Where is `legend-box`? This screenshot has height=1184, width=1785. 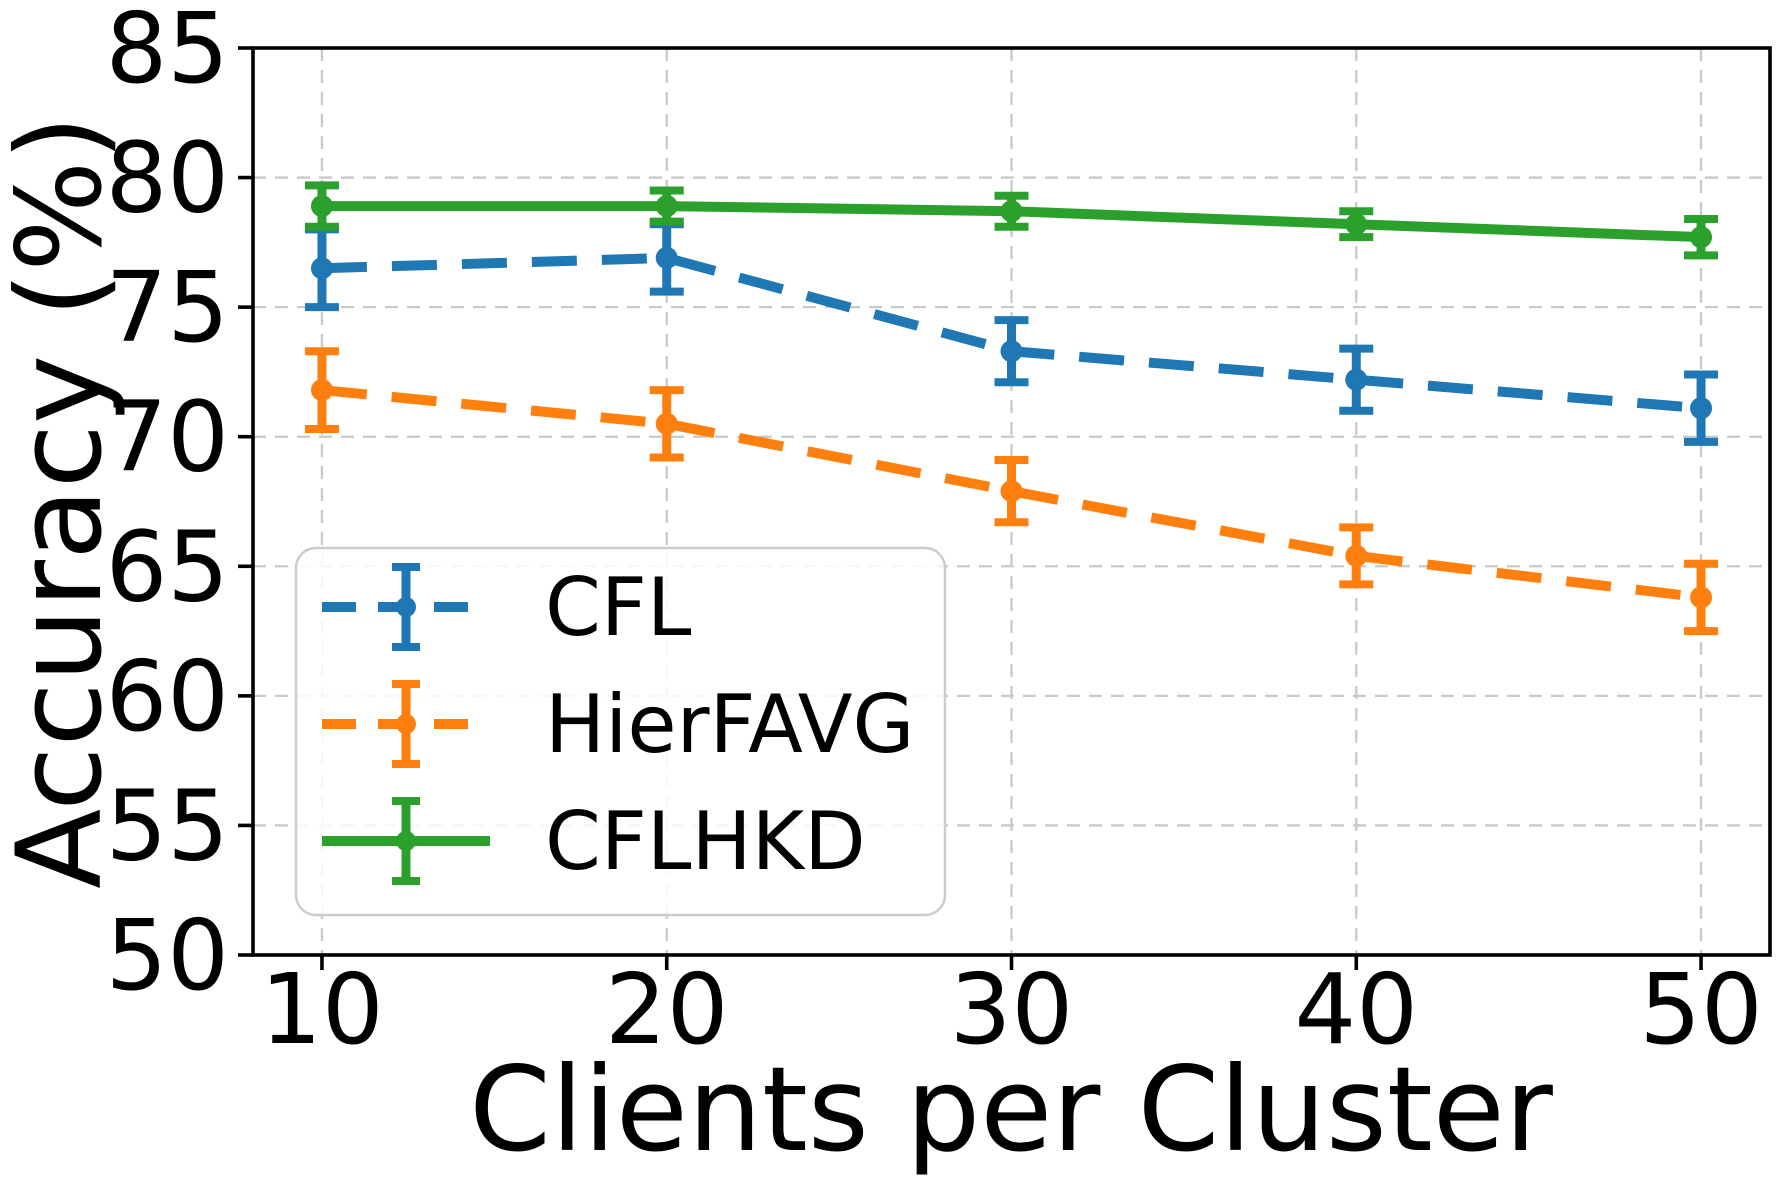 legend-box is located at coordinates (620, 731).